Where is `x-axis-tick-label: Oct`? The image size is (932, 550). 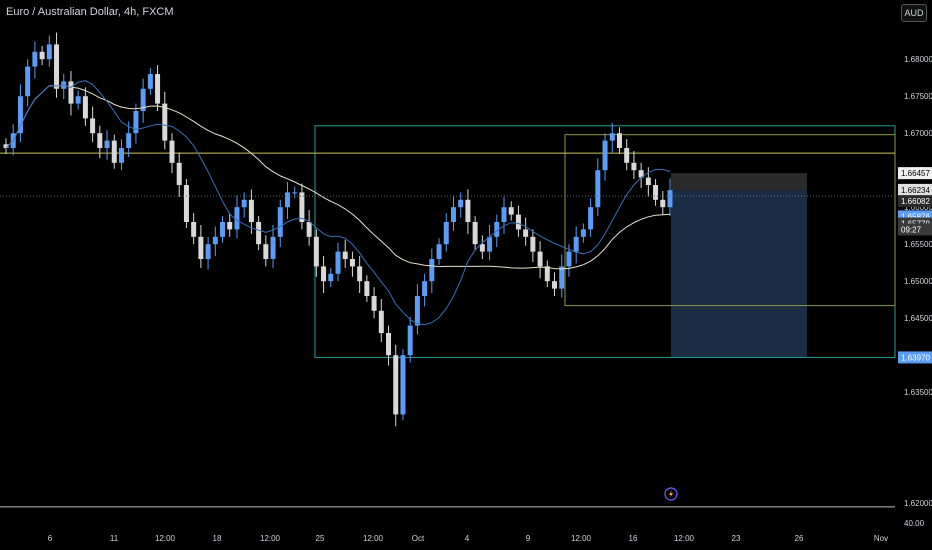
x-axis-tick-label: Oct is located at coordinates (418, 538).